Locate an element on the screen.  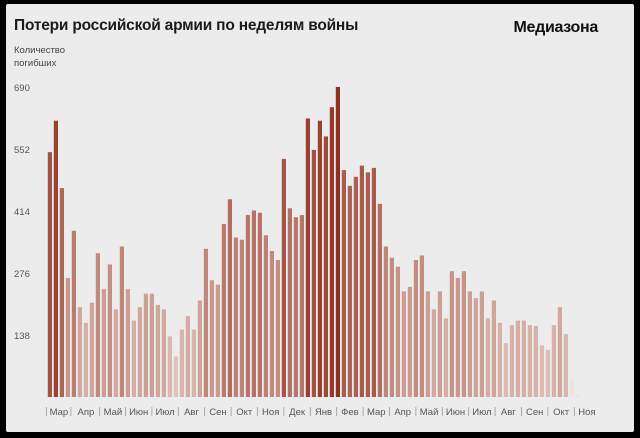
brand-logo: Медиазона is located at coordinates (555, 27).